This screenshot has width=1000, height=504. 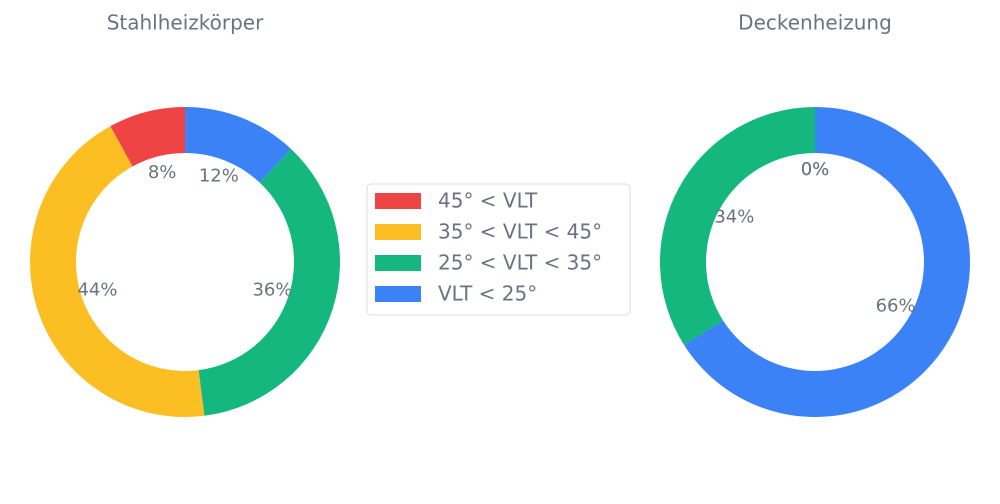 I want to click on legend-label: 45° < VLT, so click(x=488, y=201).